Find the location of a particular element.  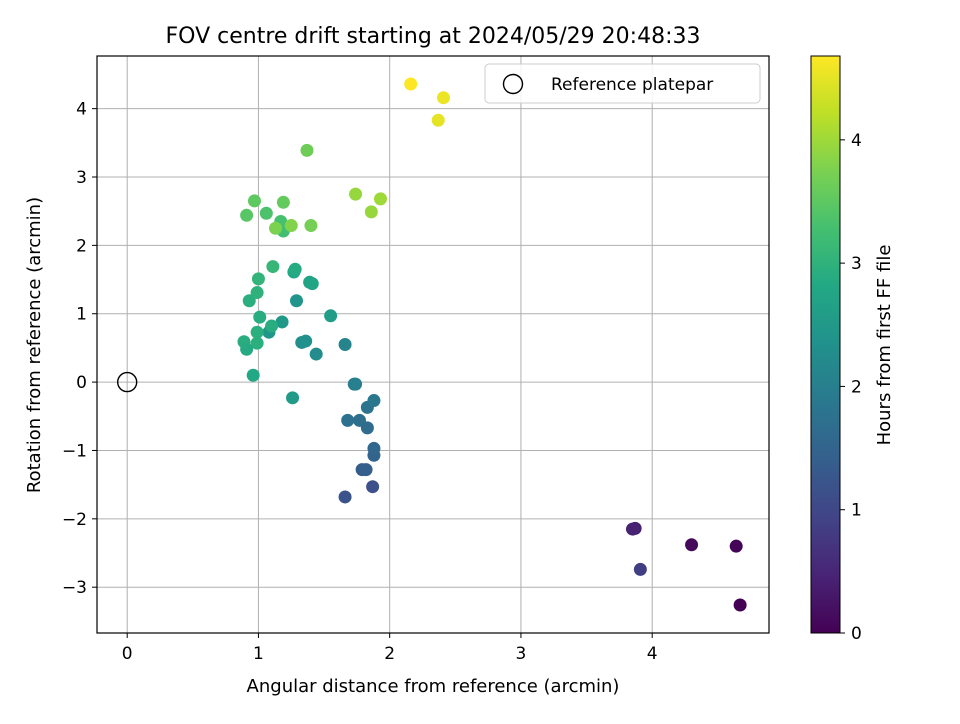

colorbar-tick-label: 0 is located at coordinates (856, 634).